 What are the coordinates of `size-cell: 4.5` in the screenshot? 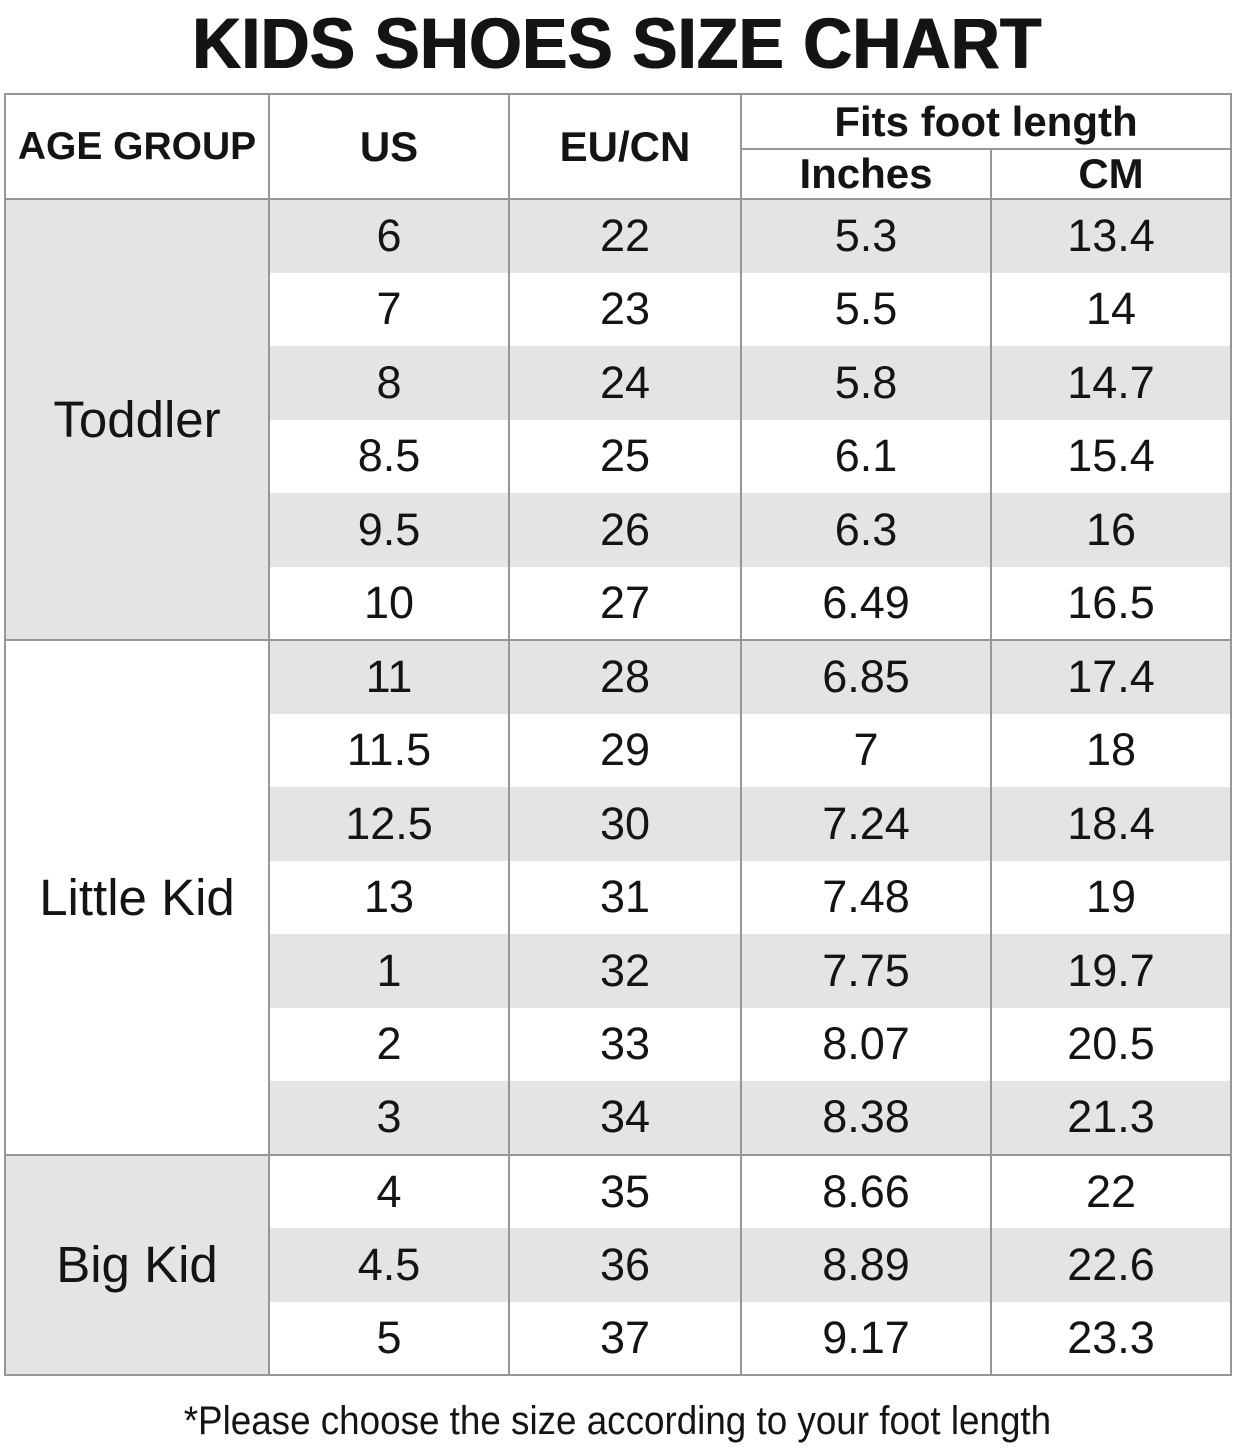 It's located at (389, 1265).